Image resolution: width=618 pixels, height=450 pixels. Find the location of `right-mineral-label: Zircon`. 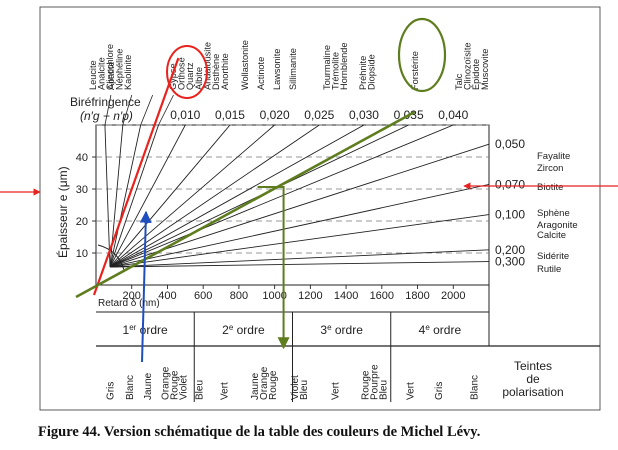

right-mineral-label: Zircon is located at coordinates (550, 168).